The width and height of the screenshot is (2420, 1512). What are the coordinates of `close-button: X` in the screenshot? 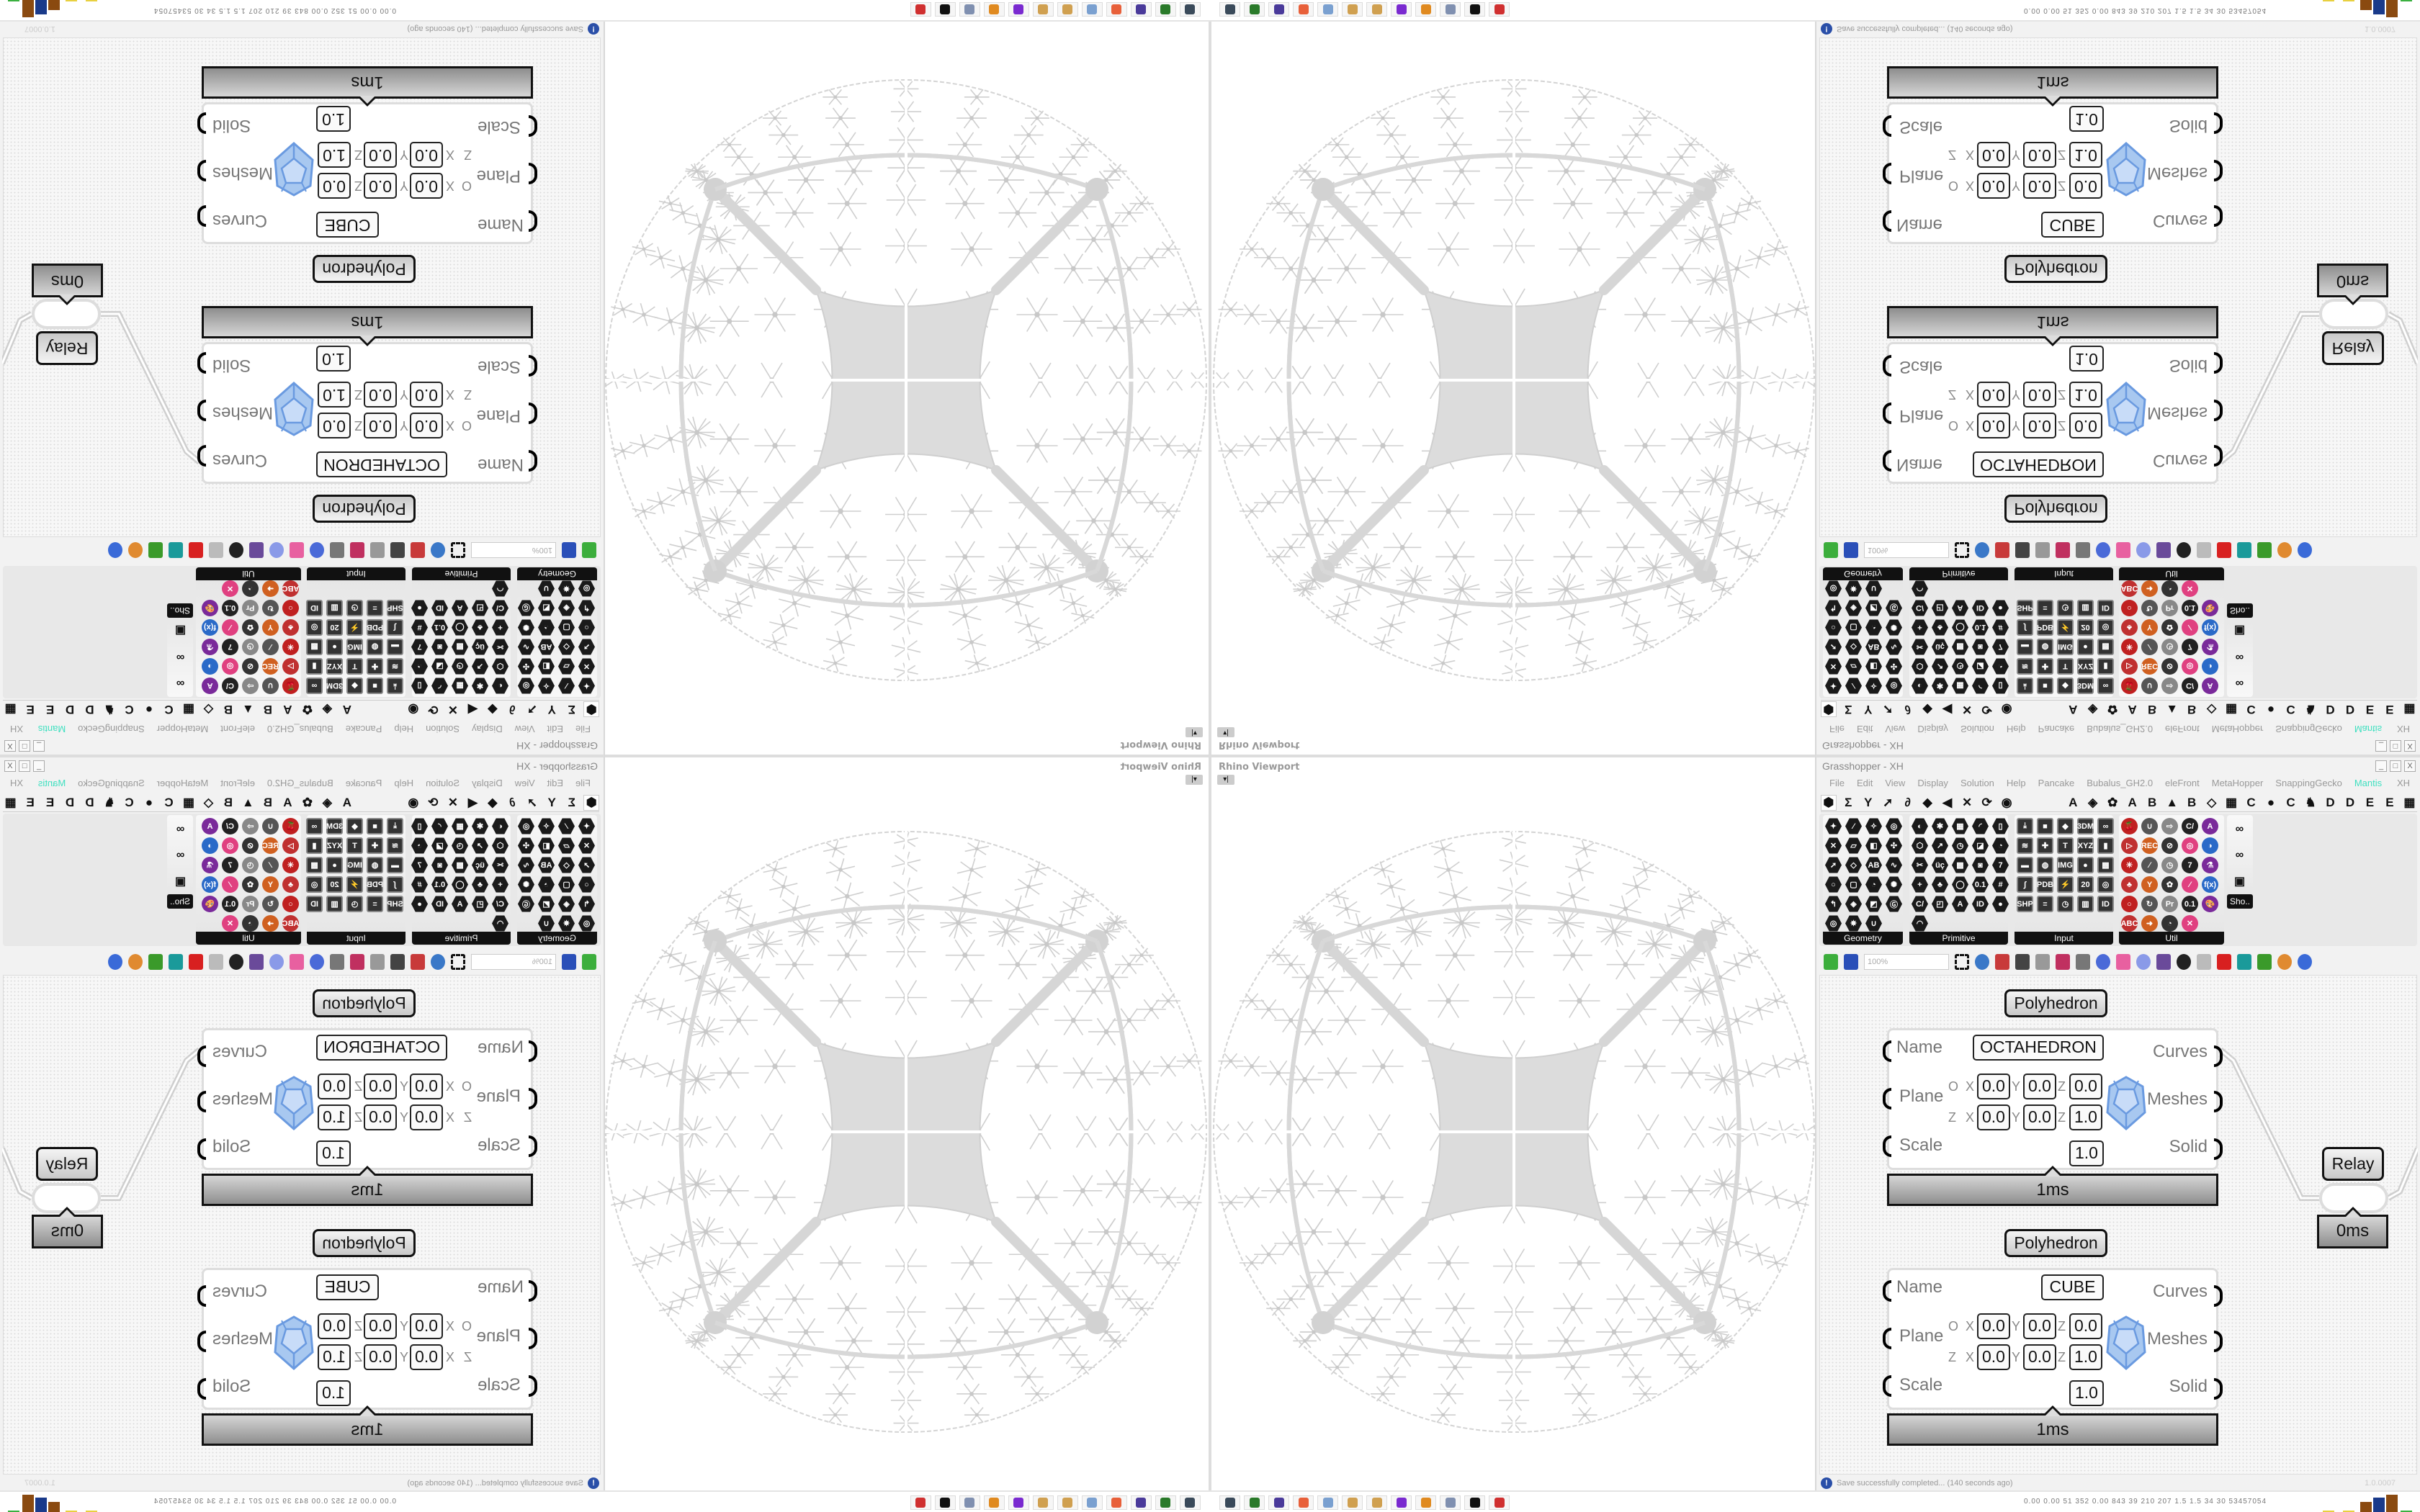 It's located at (10, 766).